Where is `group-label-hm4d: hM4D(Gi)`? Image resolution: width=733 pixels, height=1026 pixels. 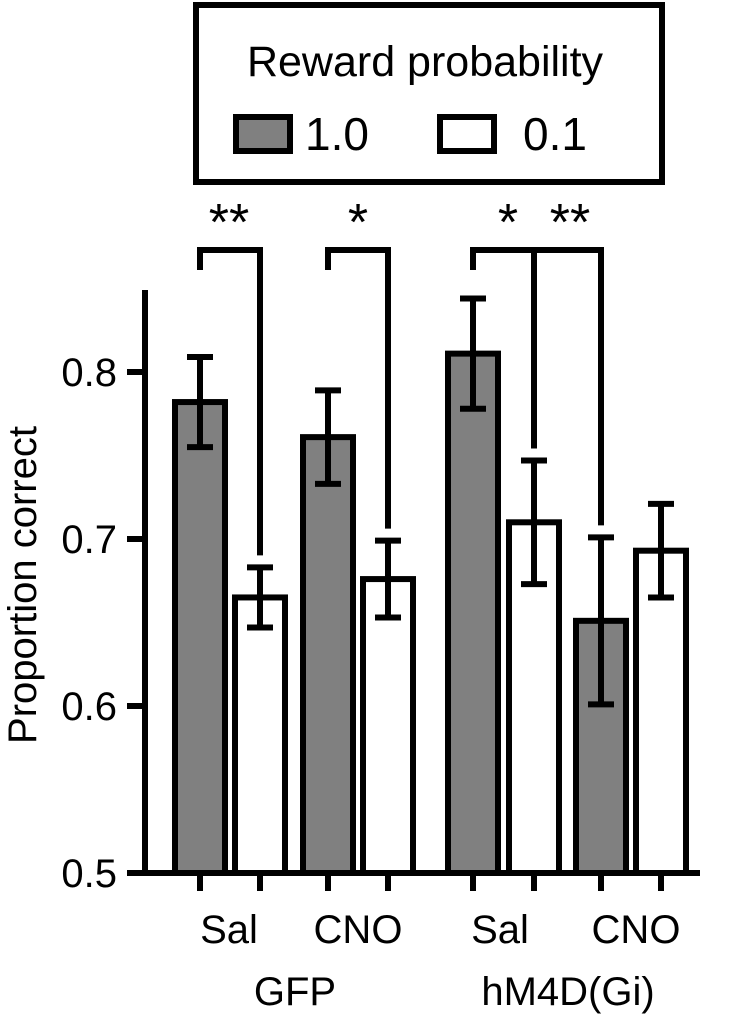
group-label-hm4d: hM4D(Gi) is located at coordinates (567, 992).